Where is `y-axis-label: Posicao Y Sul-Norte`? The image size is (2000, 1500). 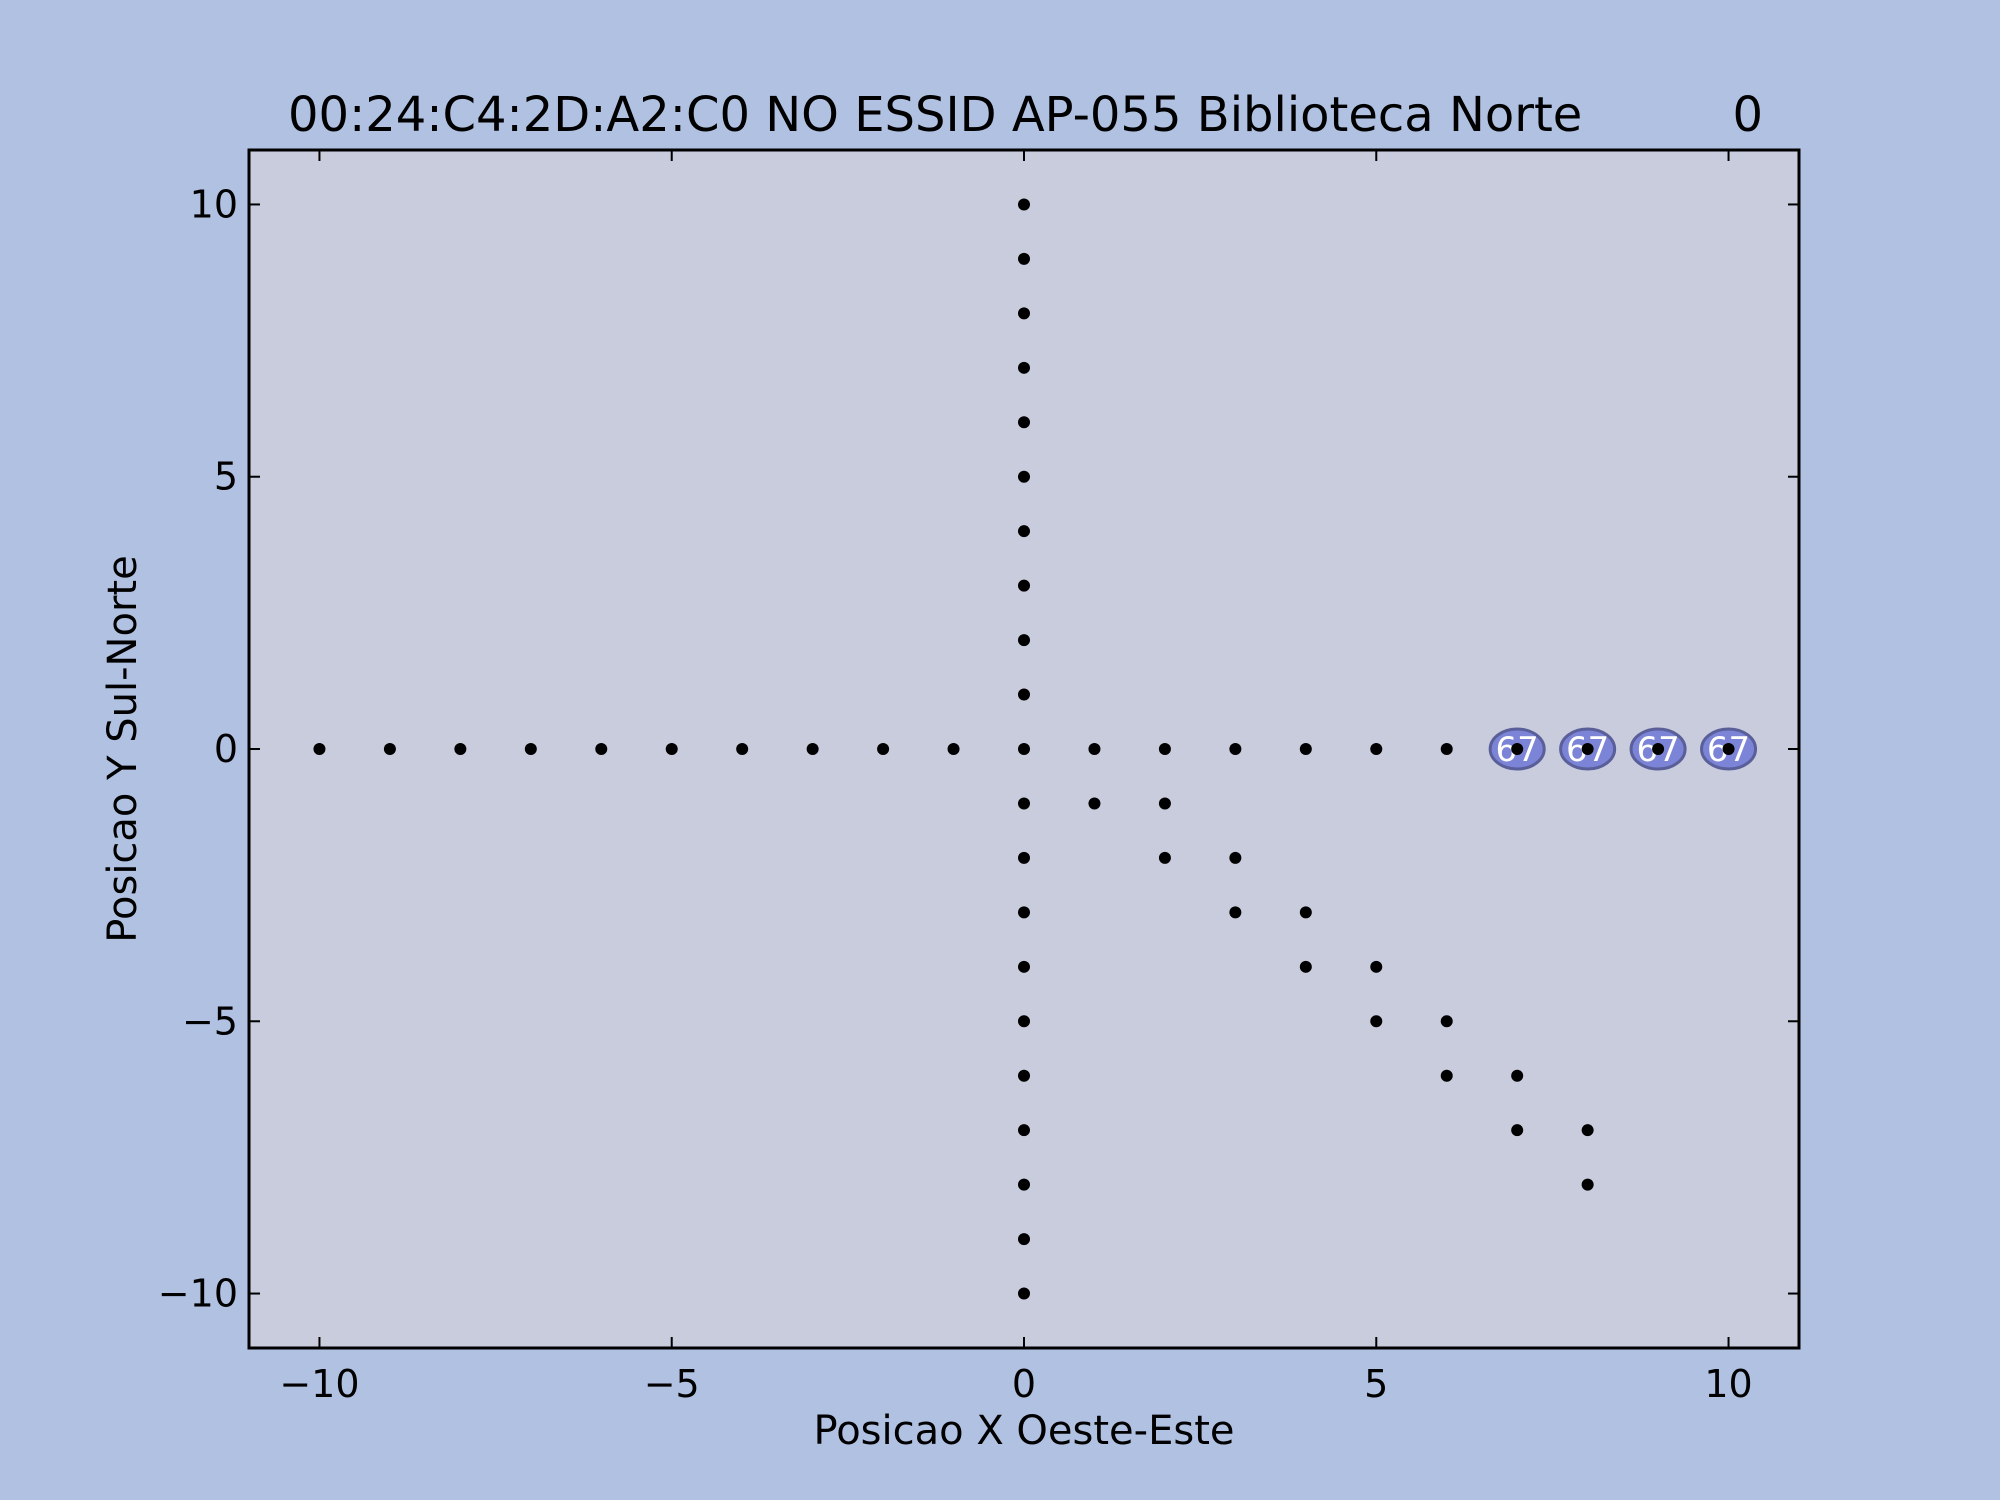 y-axis-label: Posicao Y Sul-Norte is located at coordinates (123, 748).